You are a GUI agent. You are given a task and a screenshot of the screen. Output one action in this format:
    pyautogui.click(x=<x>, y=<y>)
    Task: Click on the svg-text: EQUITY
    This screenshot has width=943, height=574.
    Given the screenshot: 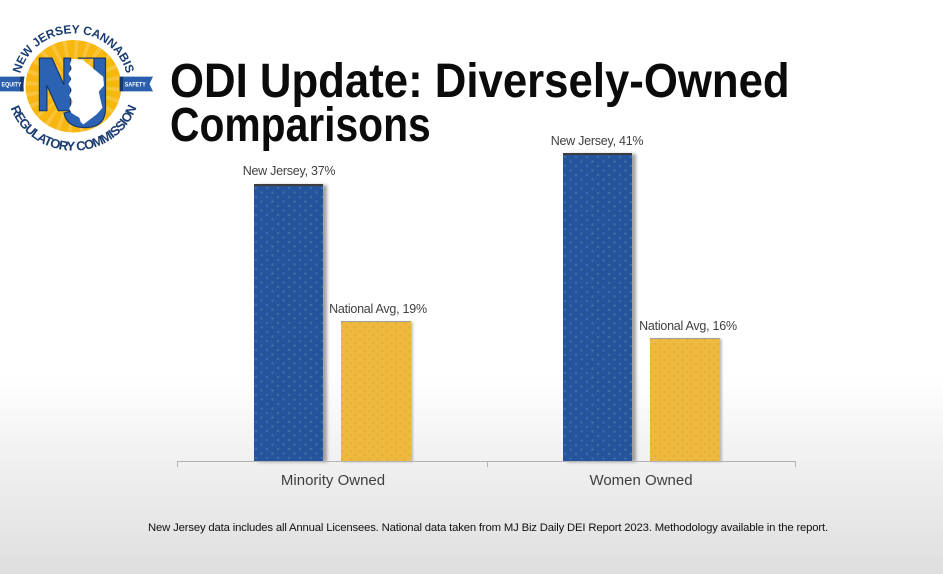 What is the action you would take?
    pyautogui.click(x=12, y=85)
    